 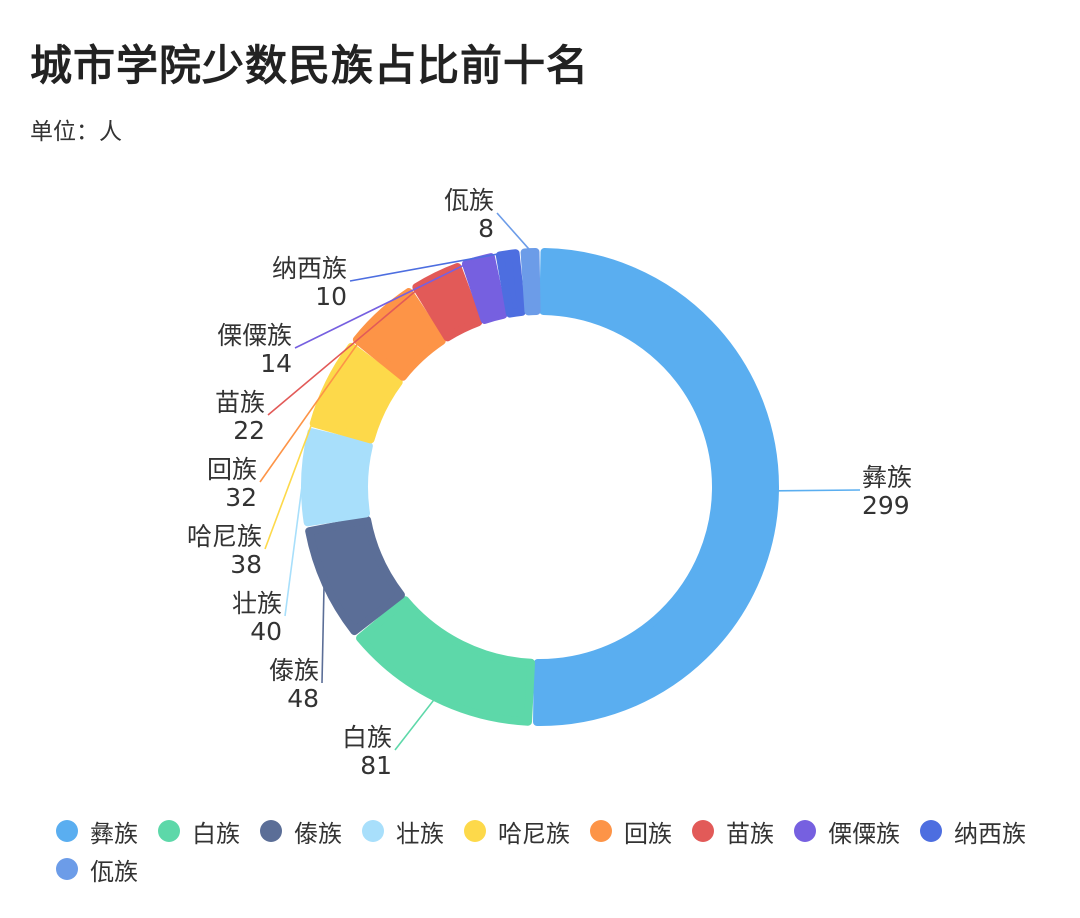 What do you see at coordinates (484, 288) in the screenshot?
I see `slice-傈僳族` at bounding box center [484, 288].